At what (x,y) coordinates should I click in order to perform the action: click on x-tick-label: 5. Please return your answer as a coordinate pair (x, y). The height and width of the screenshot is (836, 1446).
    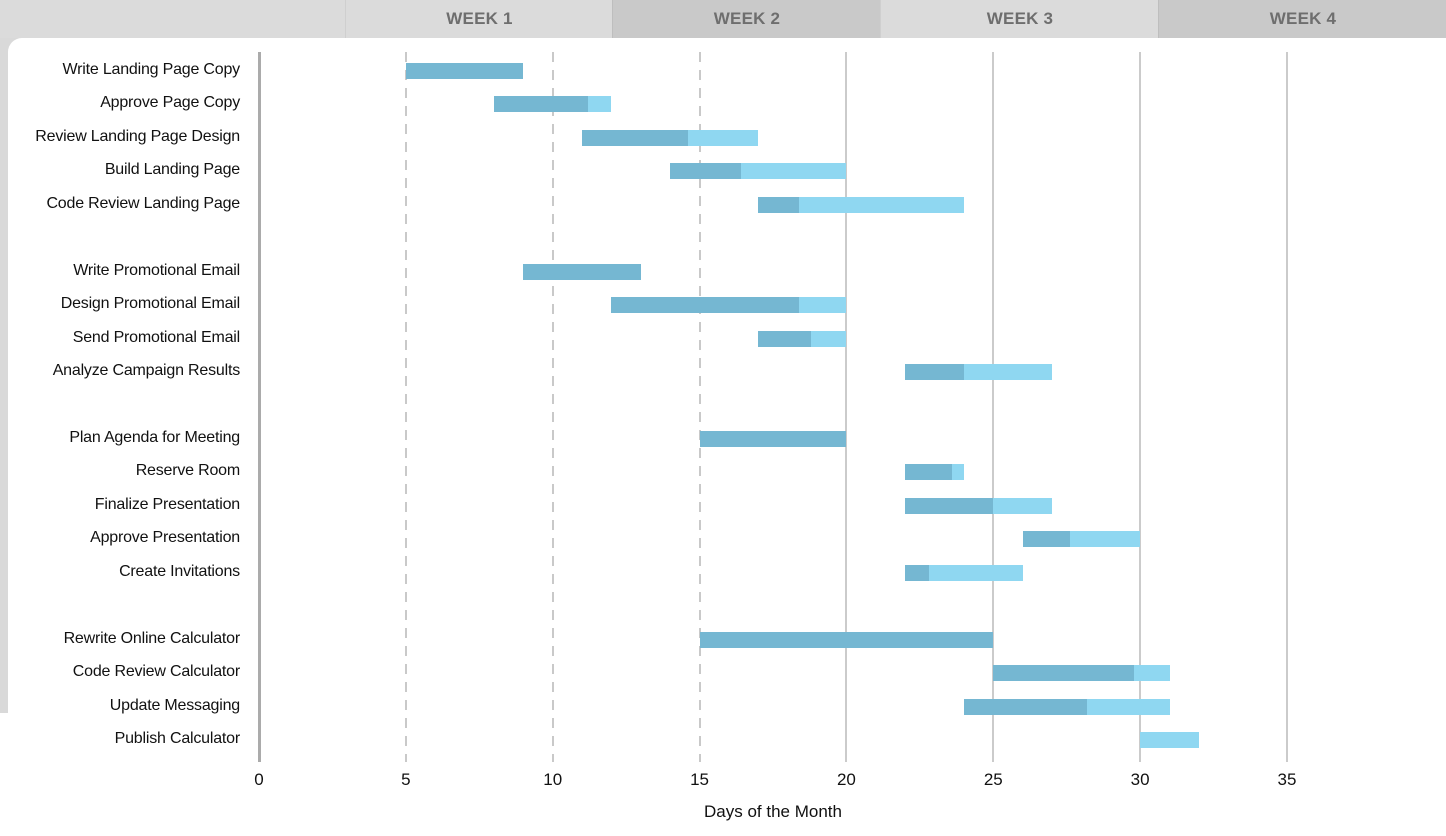
    Looking at the image, I should click on (406, 779).